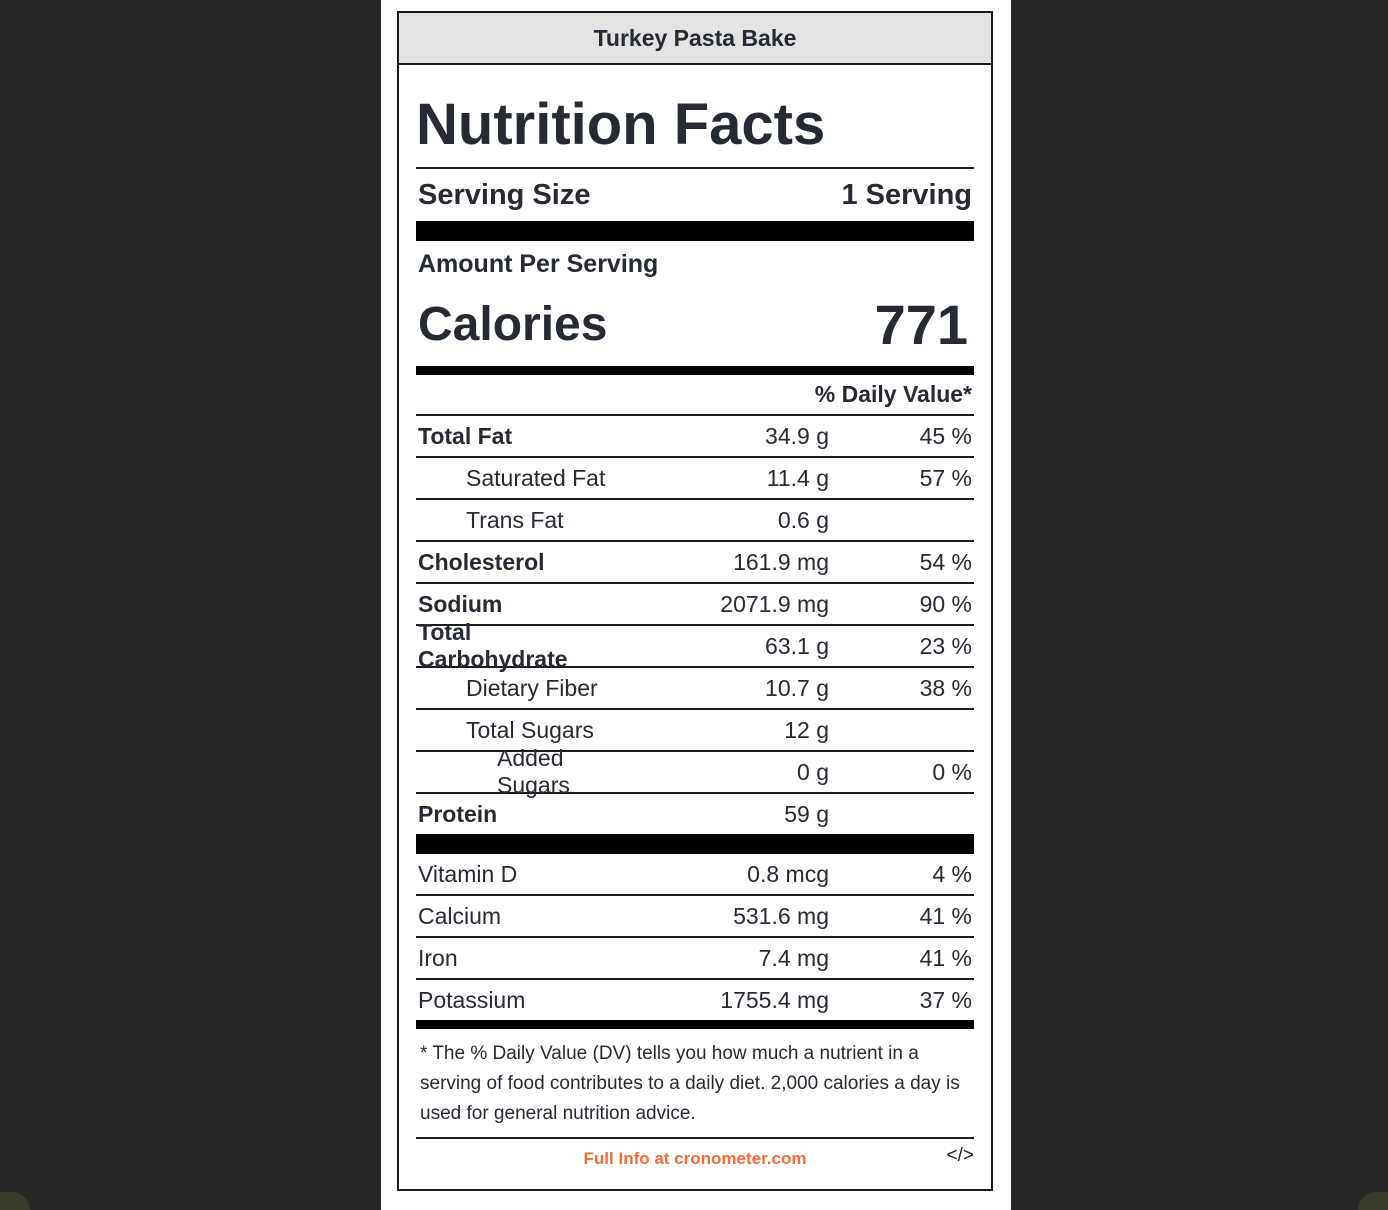 This screenshot has height=1210, width=1388. I want to click on nutrient-daily-value: 45 %, so click(945, 435).